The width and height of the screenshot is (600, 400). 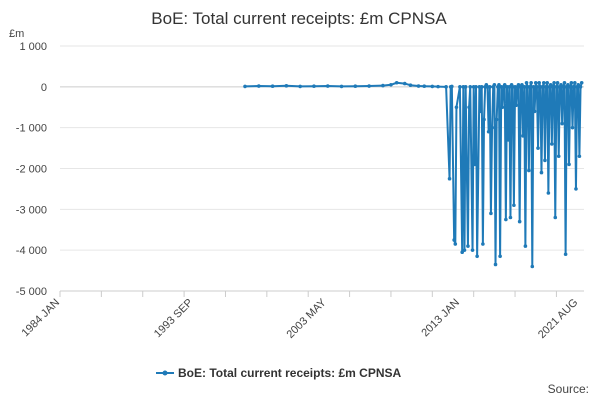 I want to click on y-axis: 1 000 0 -1 000 -2 000 -3 000 -4 000 -5 000, so click(x=31, y=169).